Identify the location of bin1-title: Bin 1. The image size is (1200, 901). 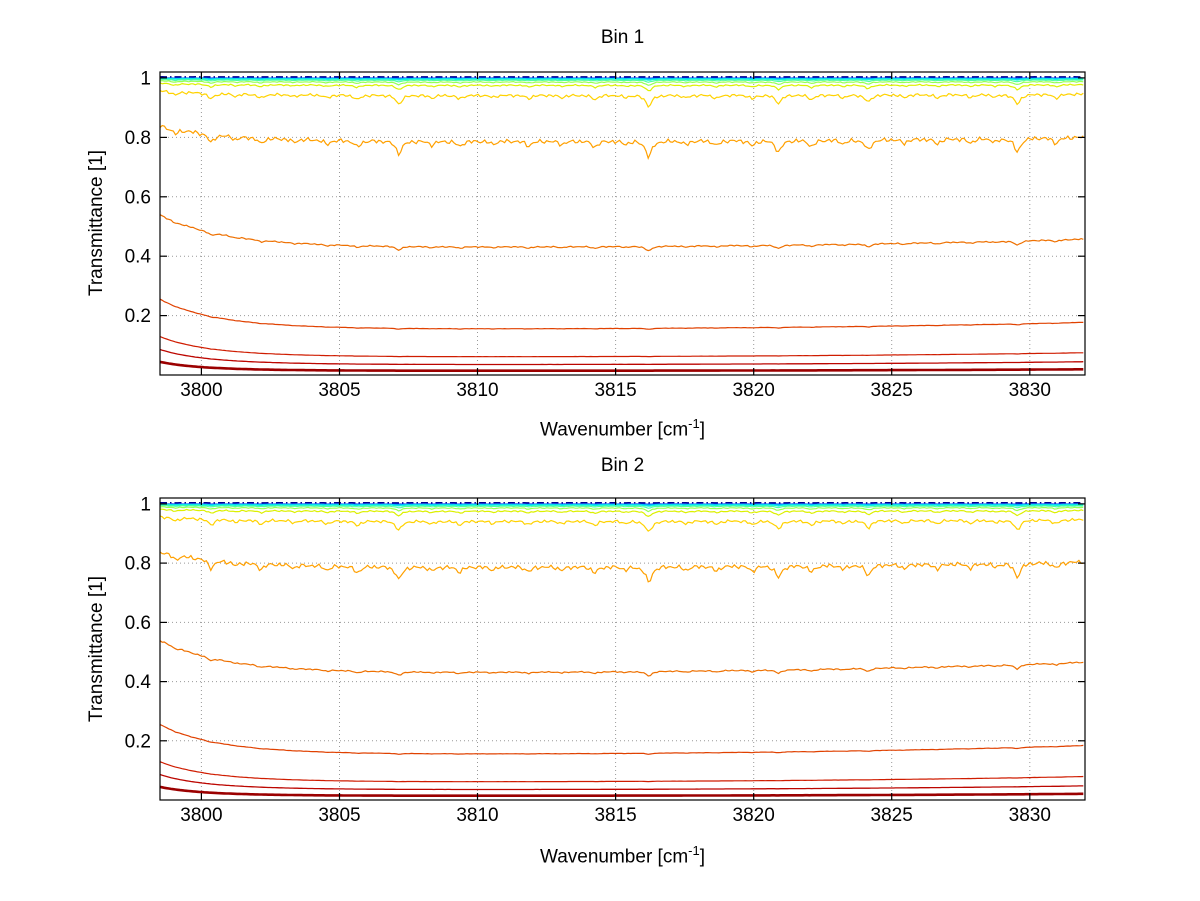
(622, 37).